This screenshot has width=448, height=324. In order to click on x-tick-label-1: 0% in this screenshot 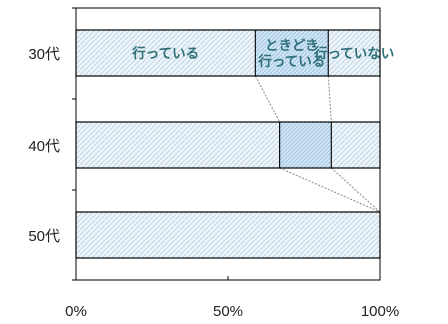, I will do `click(76, 311)`.